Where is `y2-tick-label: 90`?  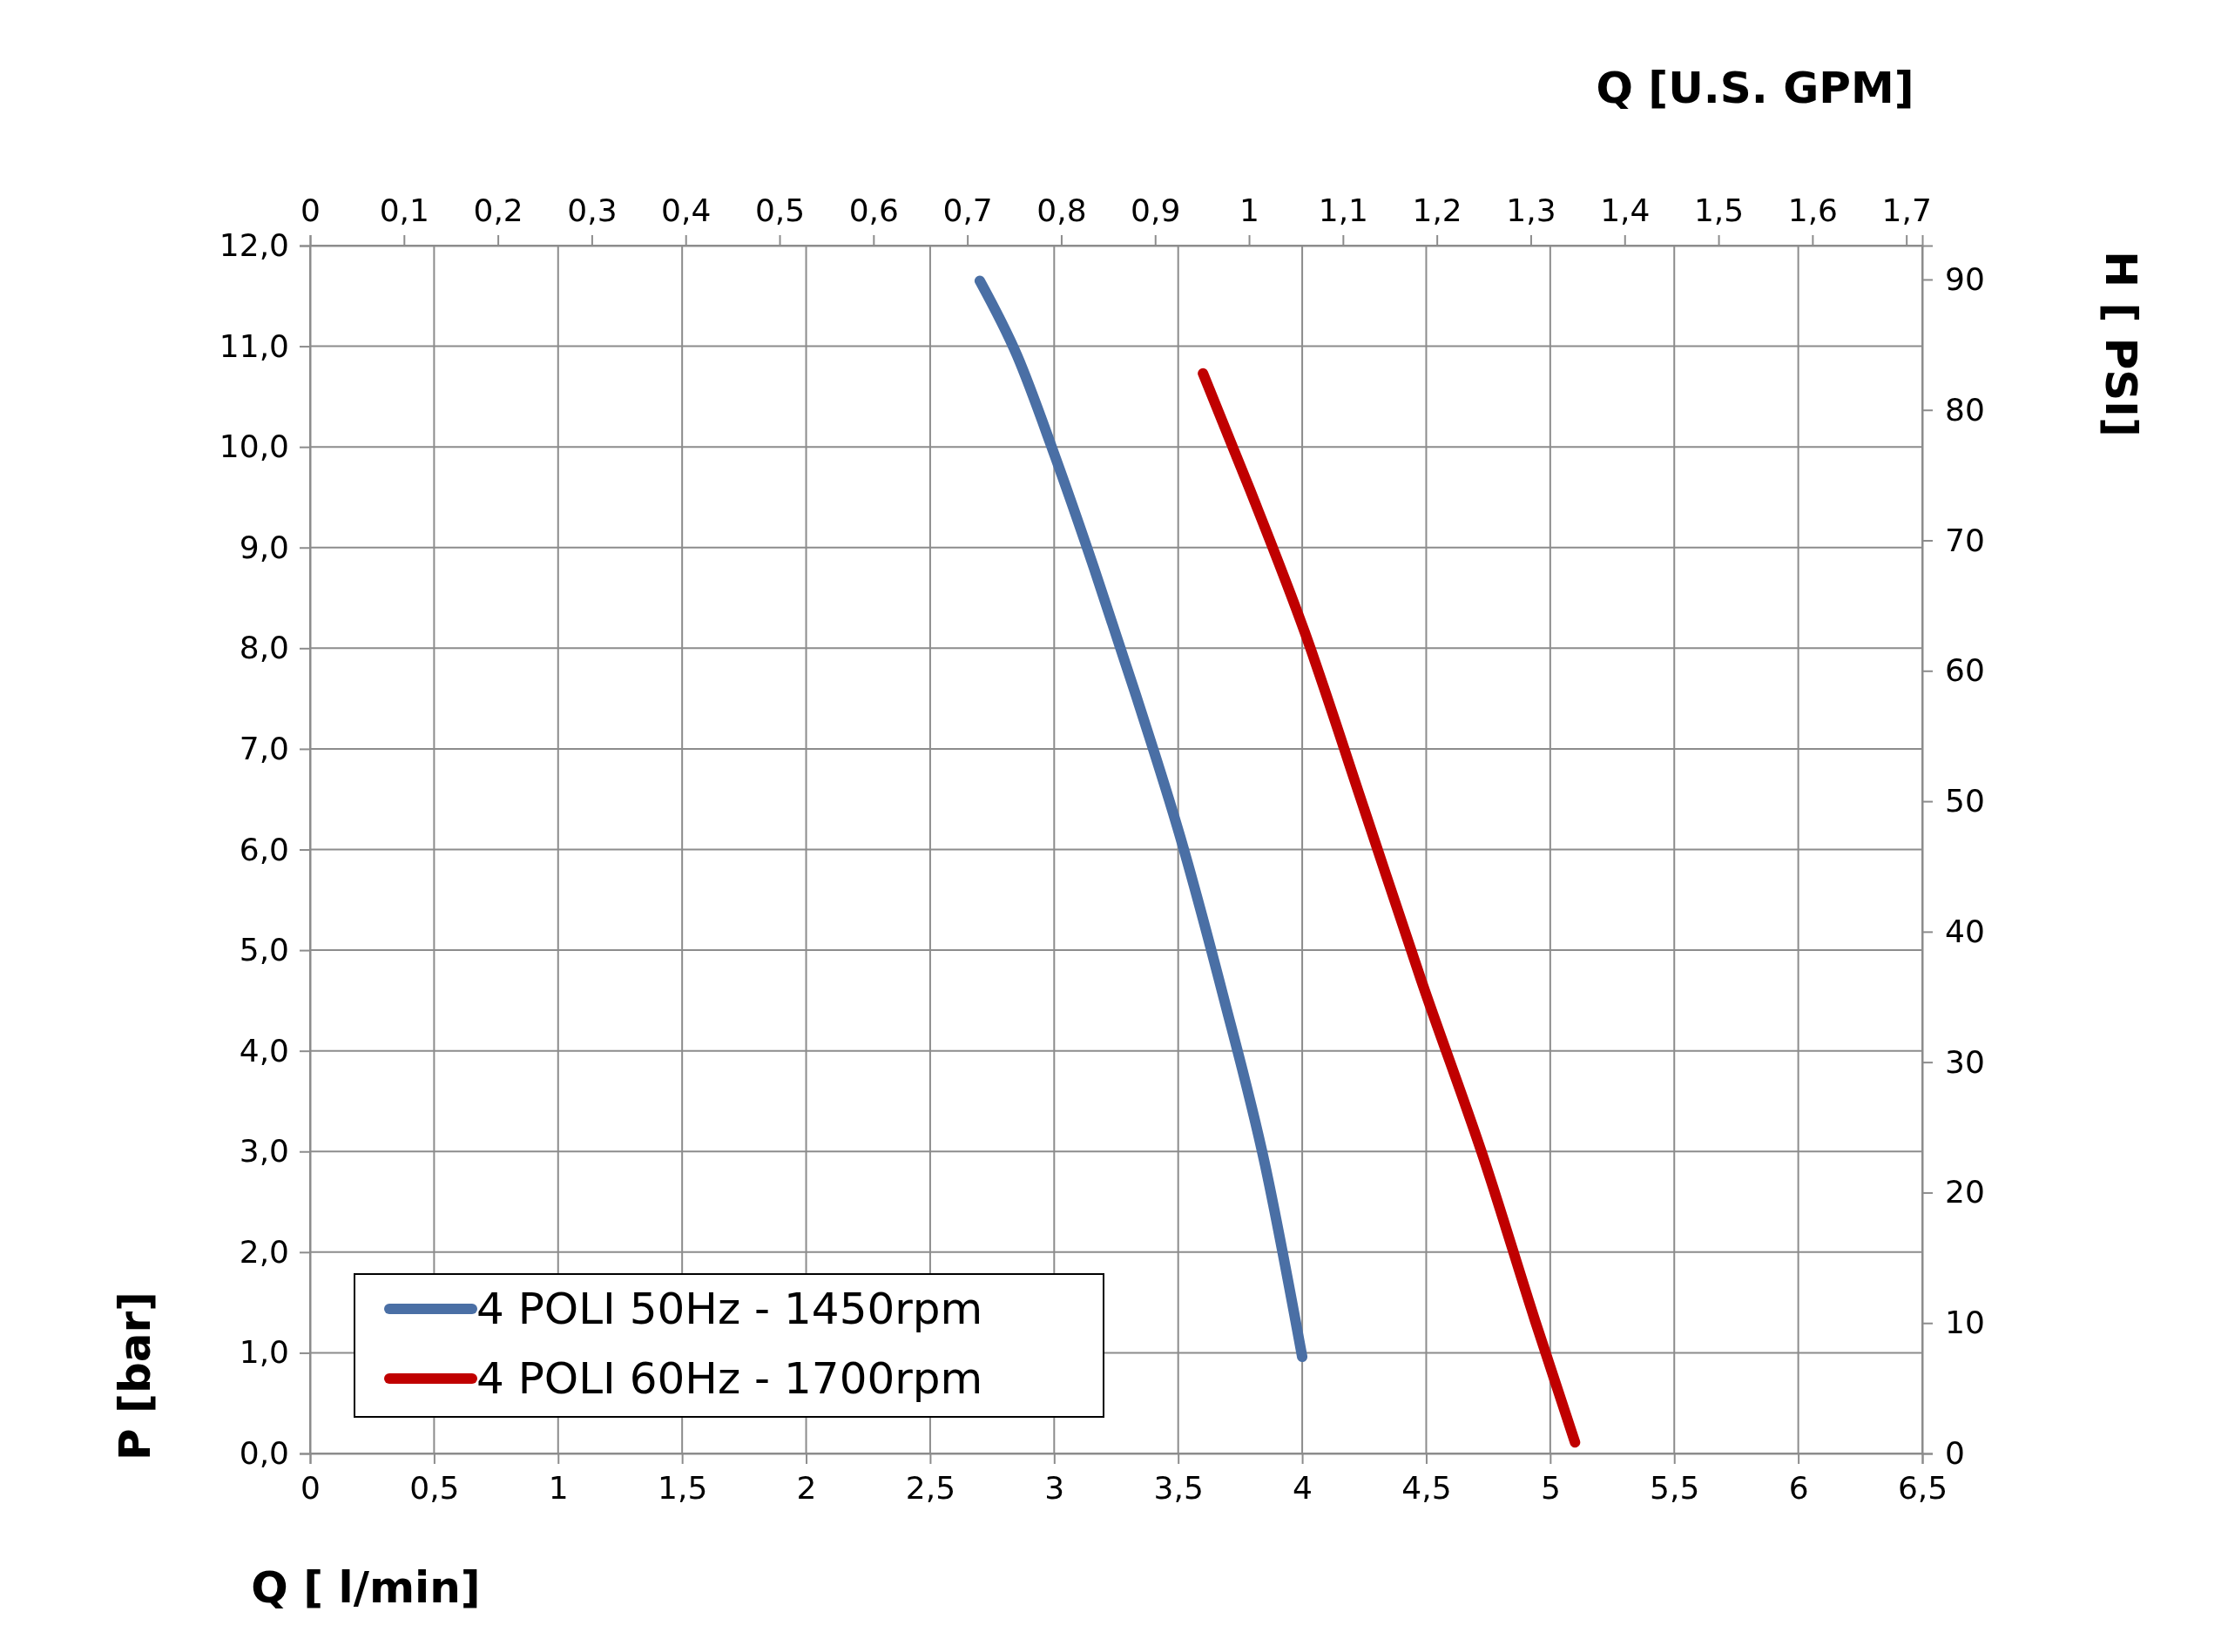
y2-tick-label: 90 is located at coordinates (1965, 278).